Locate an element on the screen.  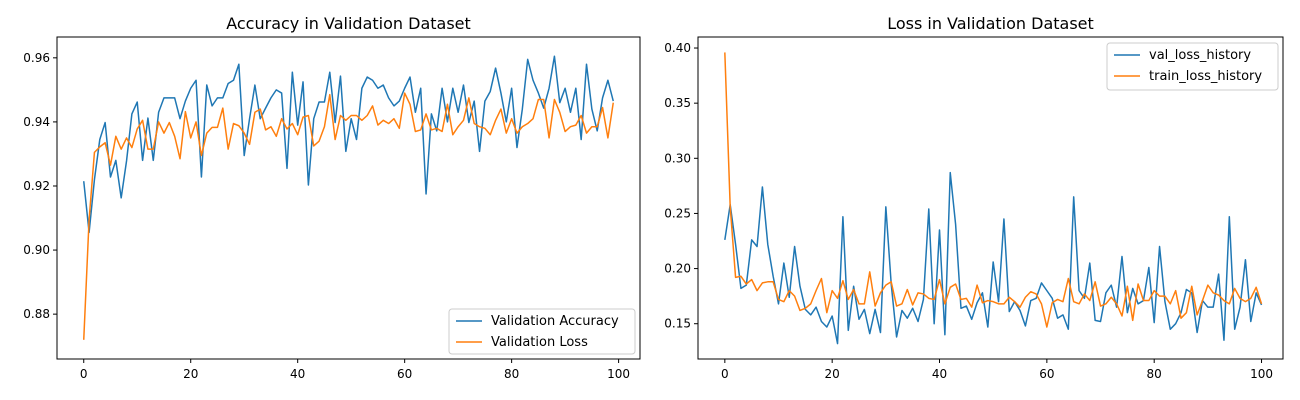
loss-y-tick-label: 0.15 is located at coordinates (677, 324).